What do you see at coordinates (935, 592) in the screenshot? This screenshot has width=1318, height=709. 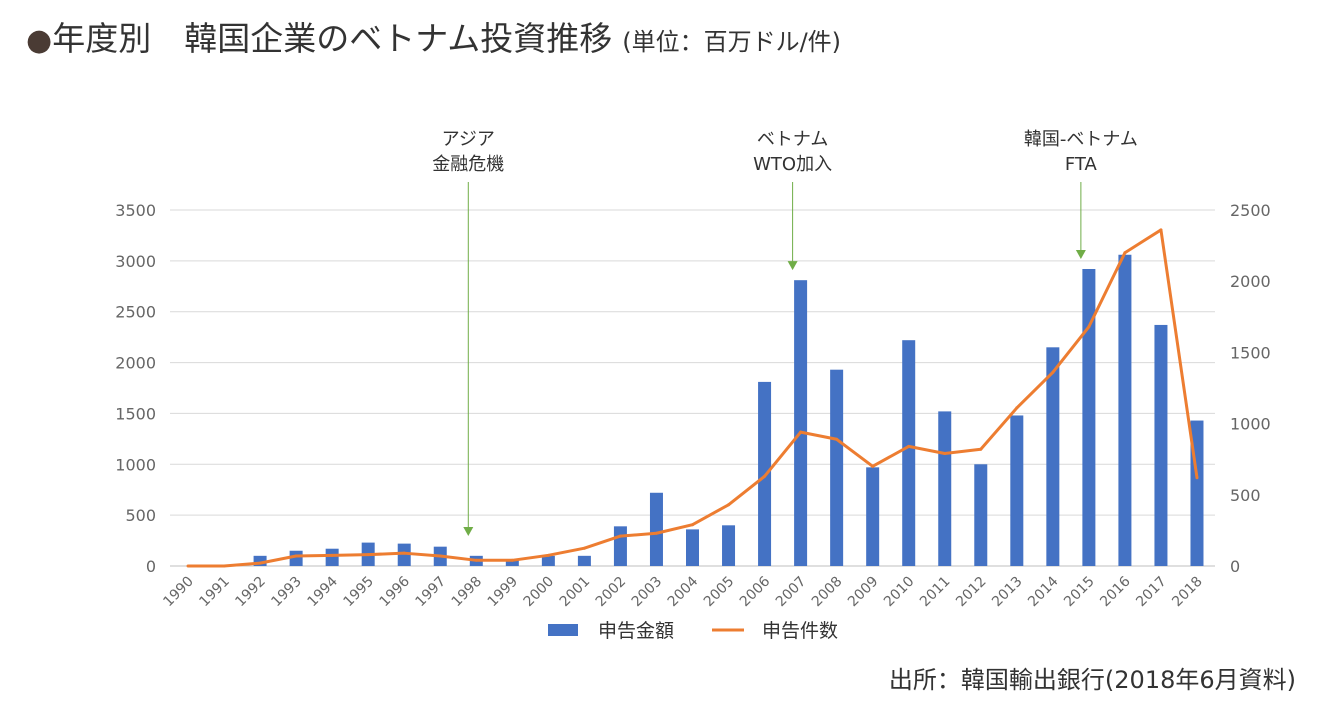 I see `x-tick-label: 2011` at bounding box center [935, 592].